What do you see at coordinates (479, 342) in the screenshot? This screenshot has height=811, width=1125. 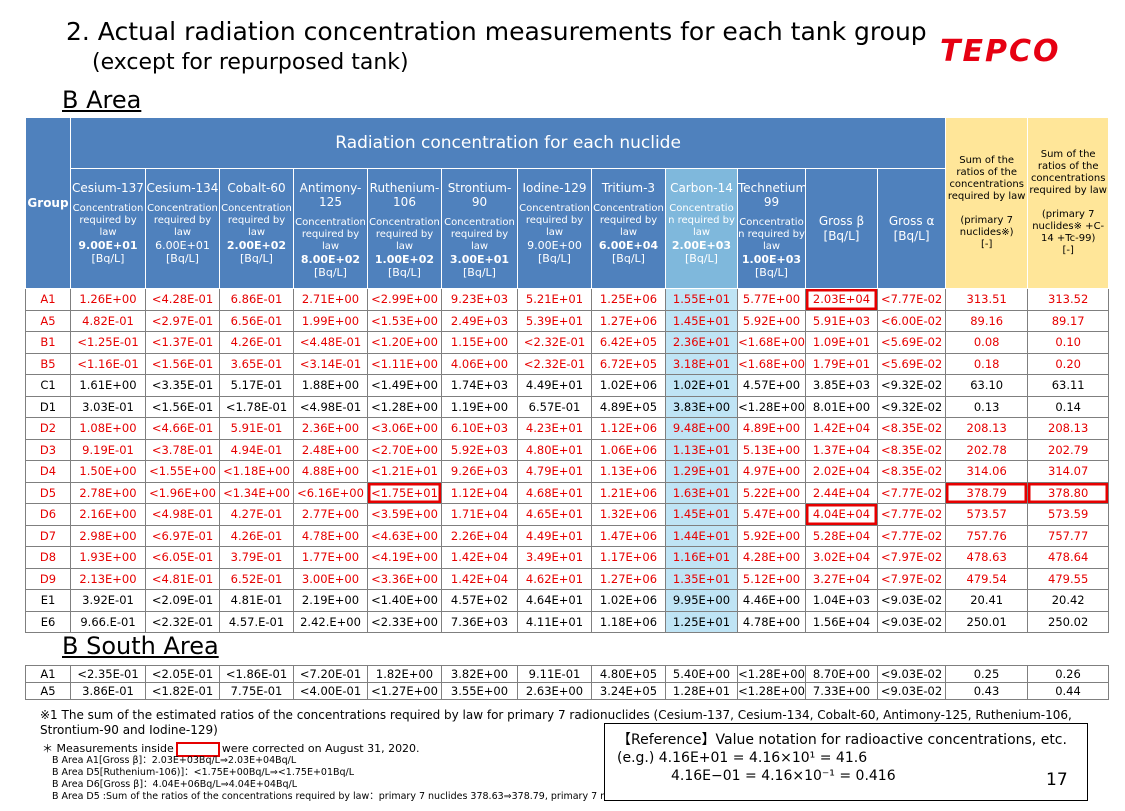 I see `value-cell: 1.15E+00` at bounding box center [479, 342].